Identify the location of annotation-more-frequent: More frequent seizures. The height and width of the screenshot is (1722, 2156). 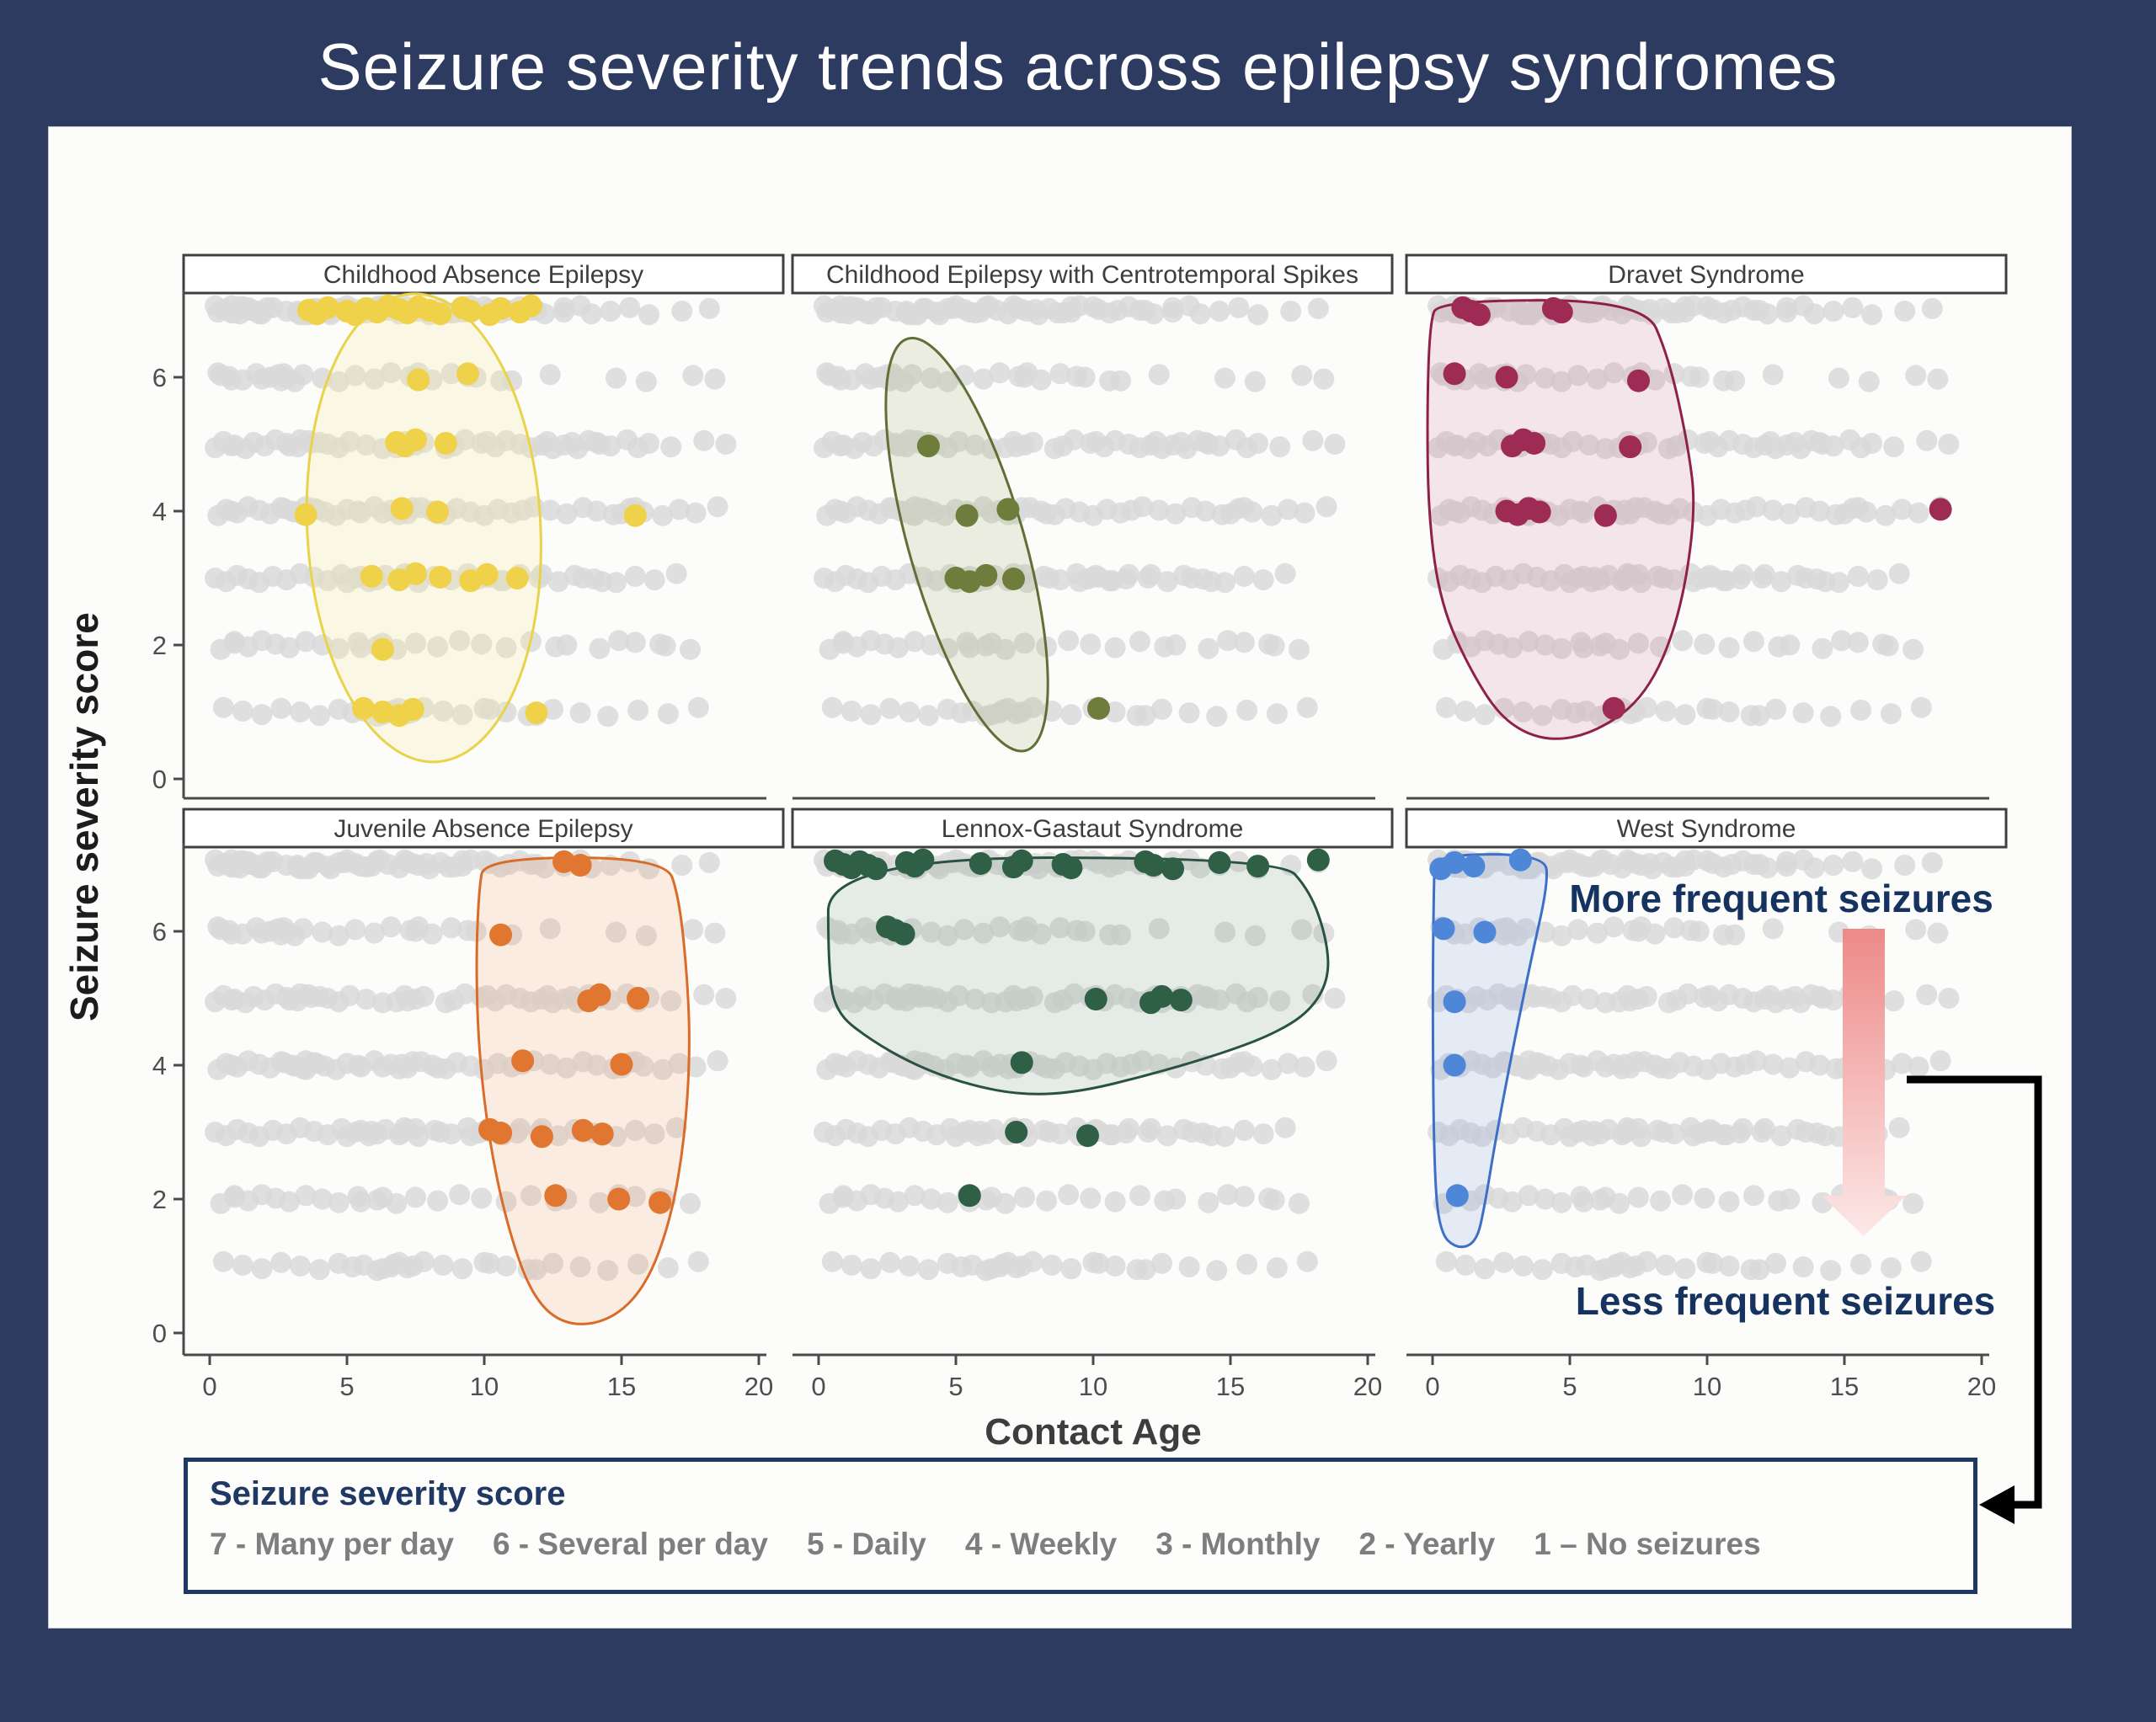
(1781, 898).